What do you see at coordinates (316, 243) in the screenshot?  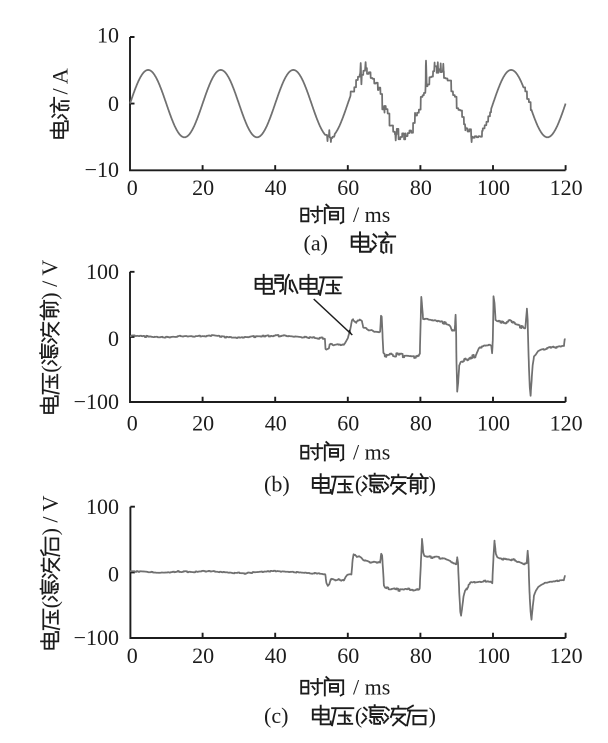 I see `svg-text: (a)` at bounding box center [316, 243].